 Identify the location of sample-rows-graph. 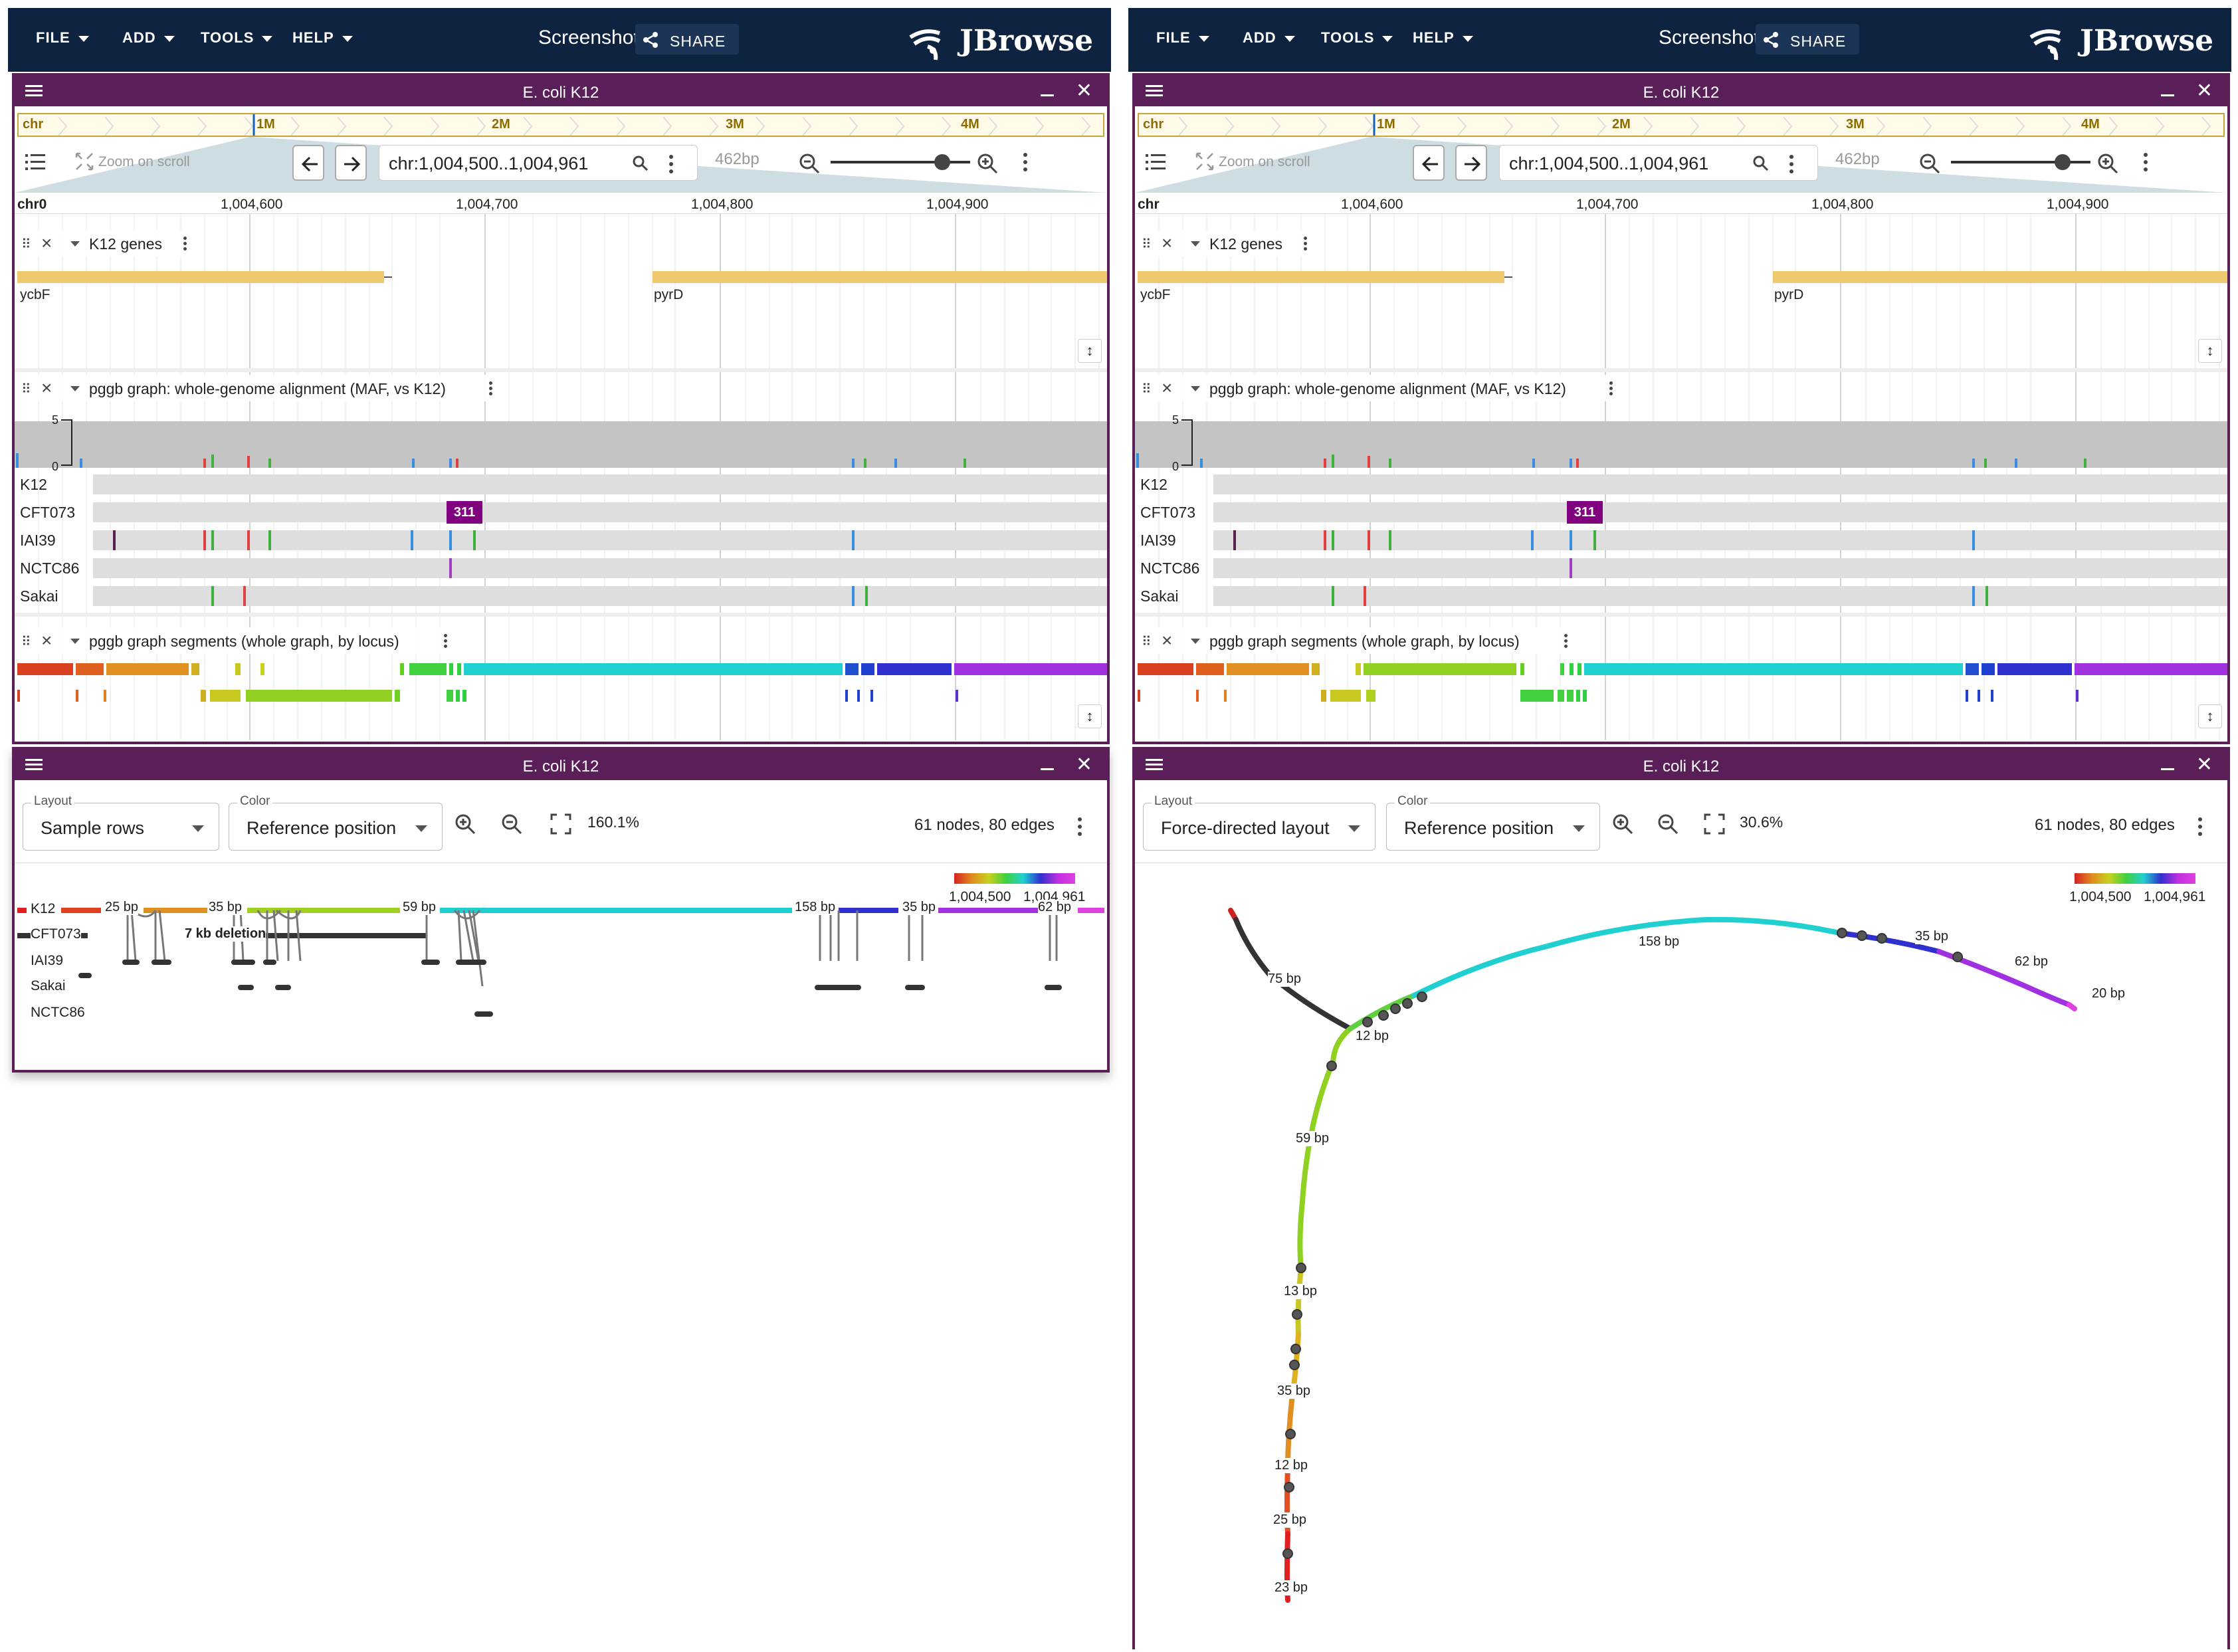
(561, 979).